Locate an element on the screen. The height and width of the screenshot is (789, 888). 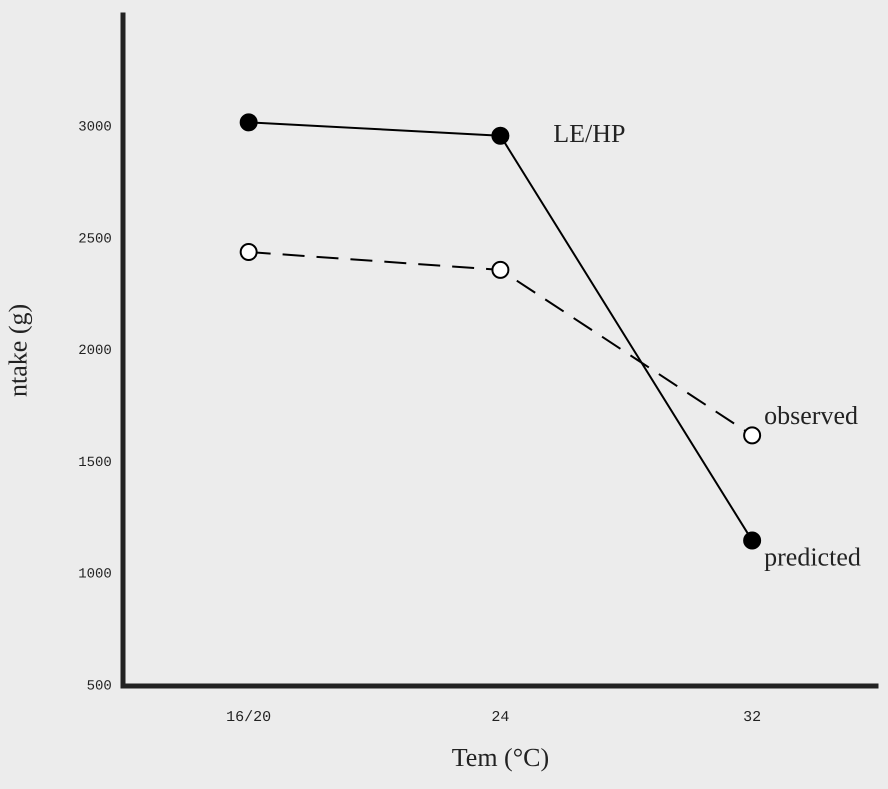
x-tick-label: 16/20 is located at coordinates (249, 717).